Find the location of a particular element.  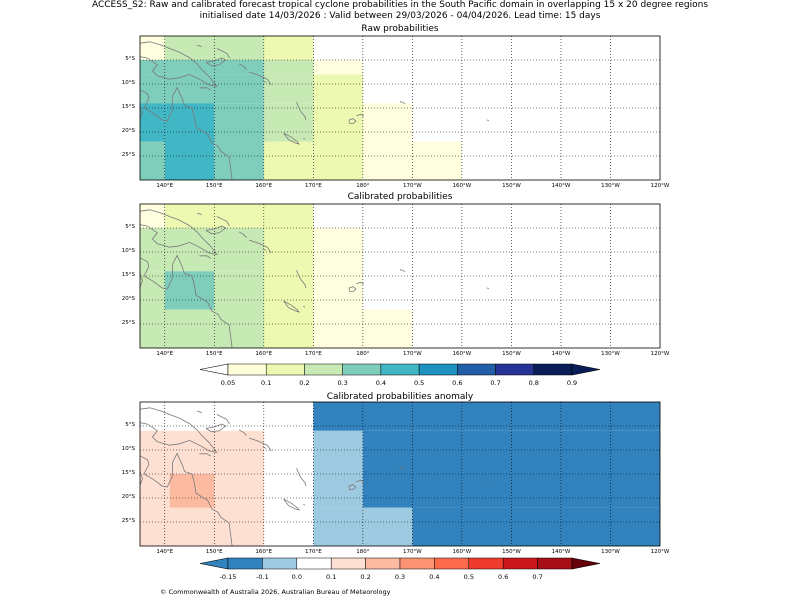

lon-tick-label: 160°E is located at coordinates (264, 354).